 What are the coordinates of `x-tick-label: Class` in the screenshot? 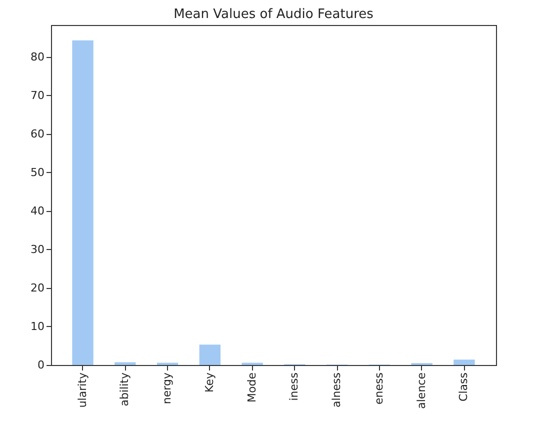 It's located at (463, 387).